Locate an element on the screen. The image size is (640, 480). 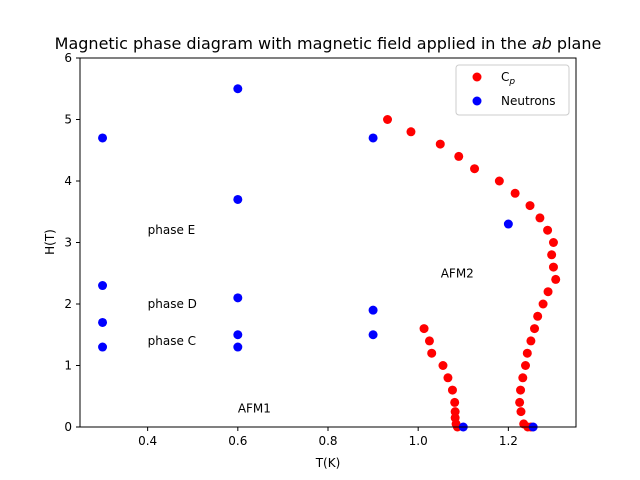
y-tick-label: 2 is located at coordinates (68, 304).